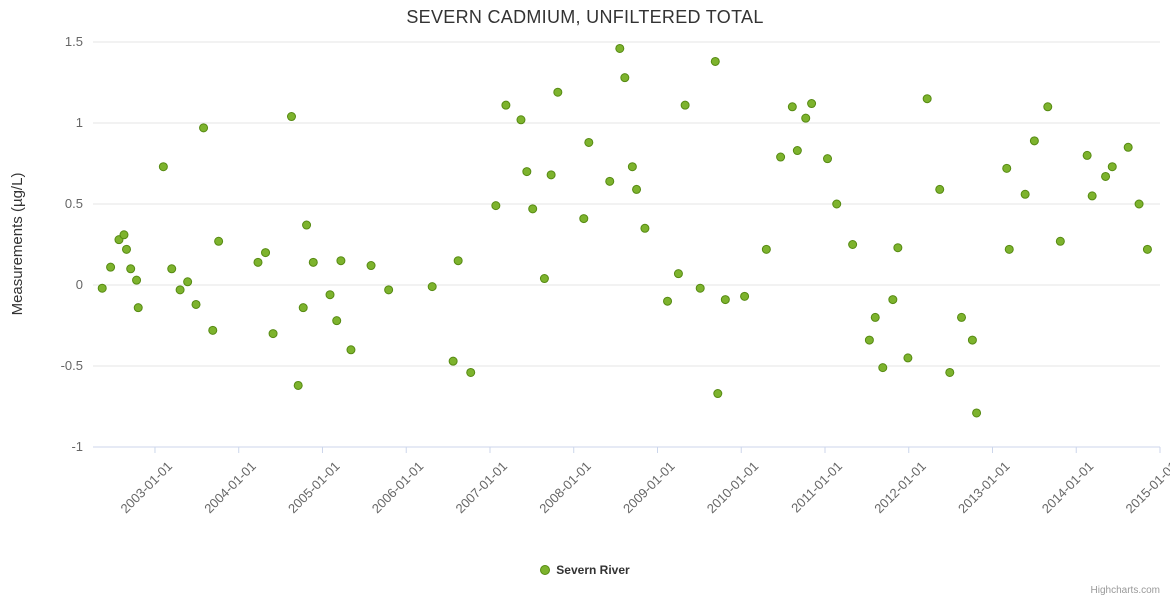  Describe the element at coordinates (79, 284) in the screenshot. I see `svg-text: 0` at that location.